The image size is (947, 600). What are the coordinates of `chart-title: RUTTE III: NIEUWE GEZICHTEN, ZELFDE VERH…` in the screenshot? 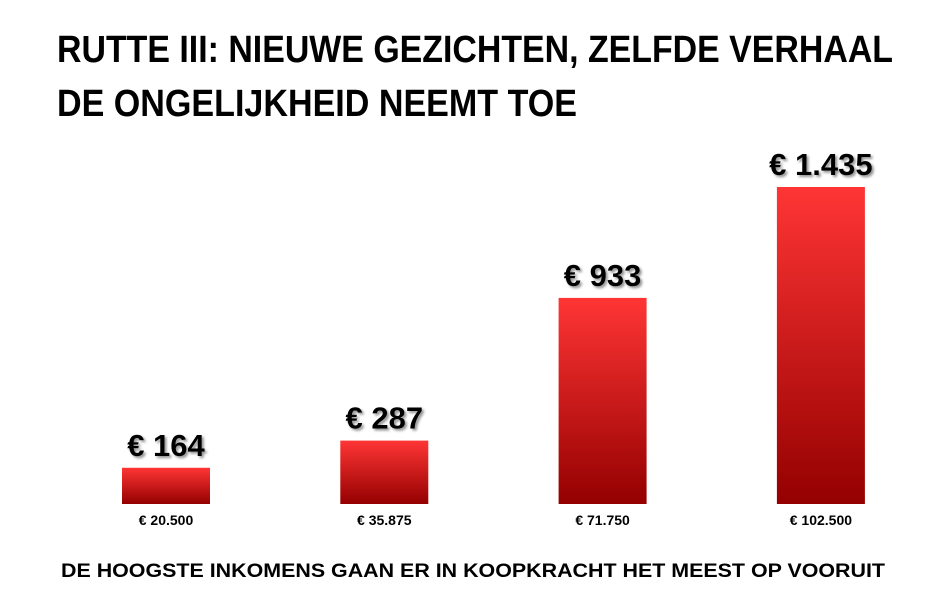 It's located at (475, 50).